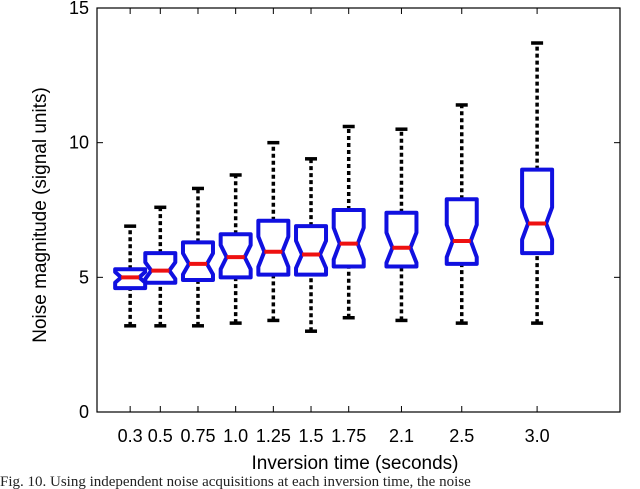  I want to click on y-tick-label: 0, so click(84, 412).